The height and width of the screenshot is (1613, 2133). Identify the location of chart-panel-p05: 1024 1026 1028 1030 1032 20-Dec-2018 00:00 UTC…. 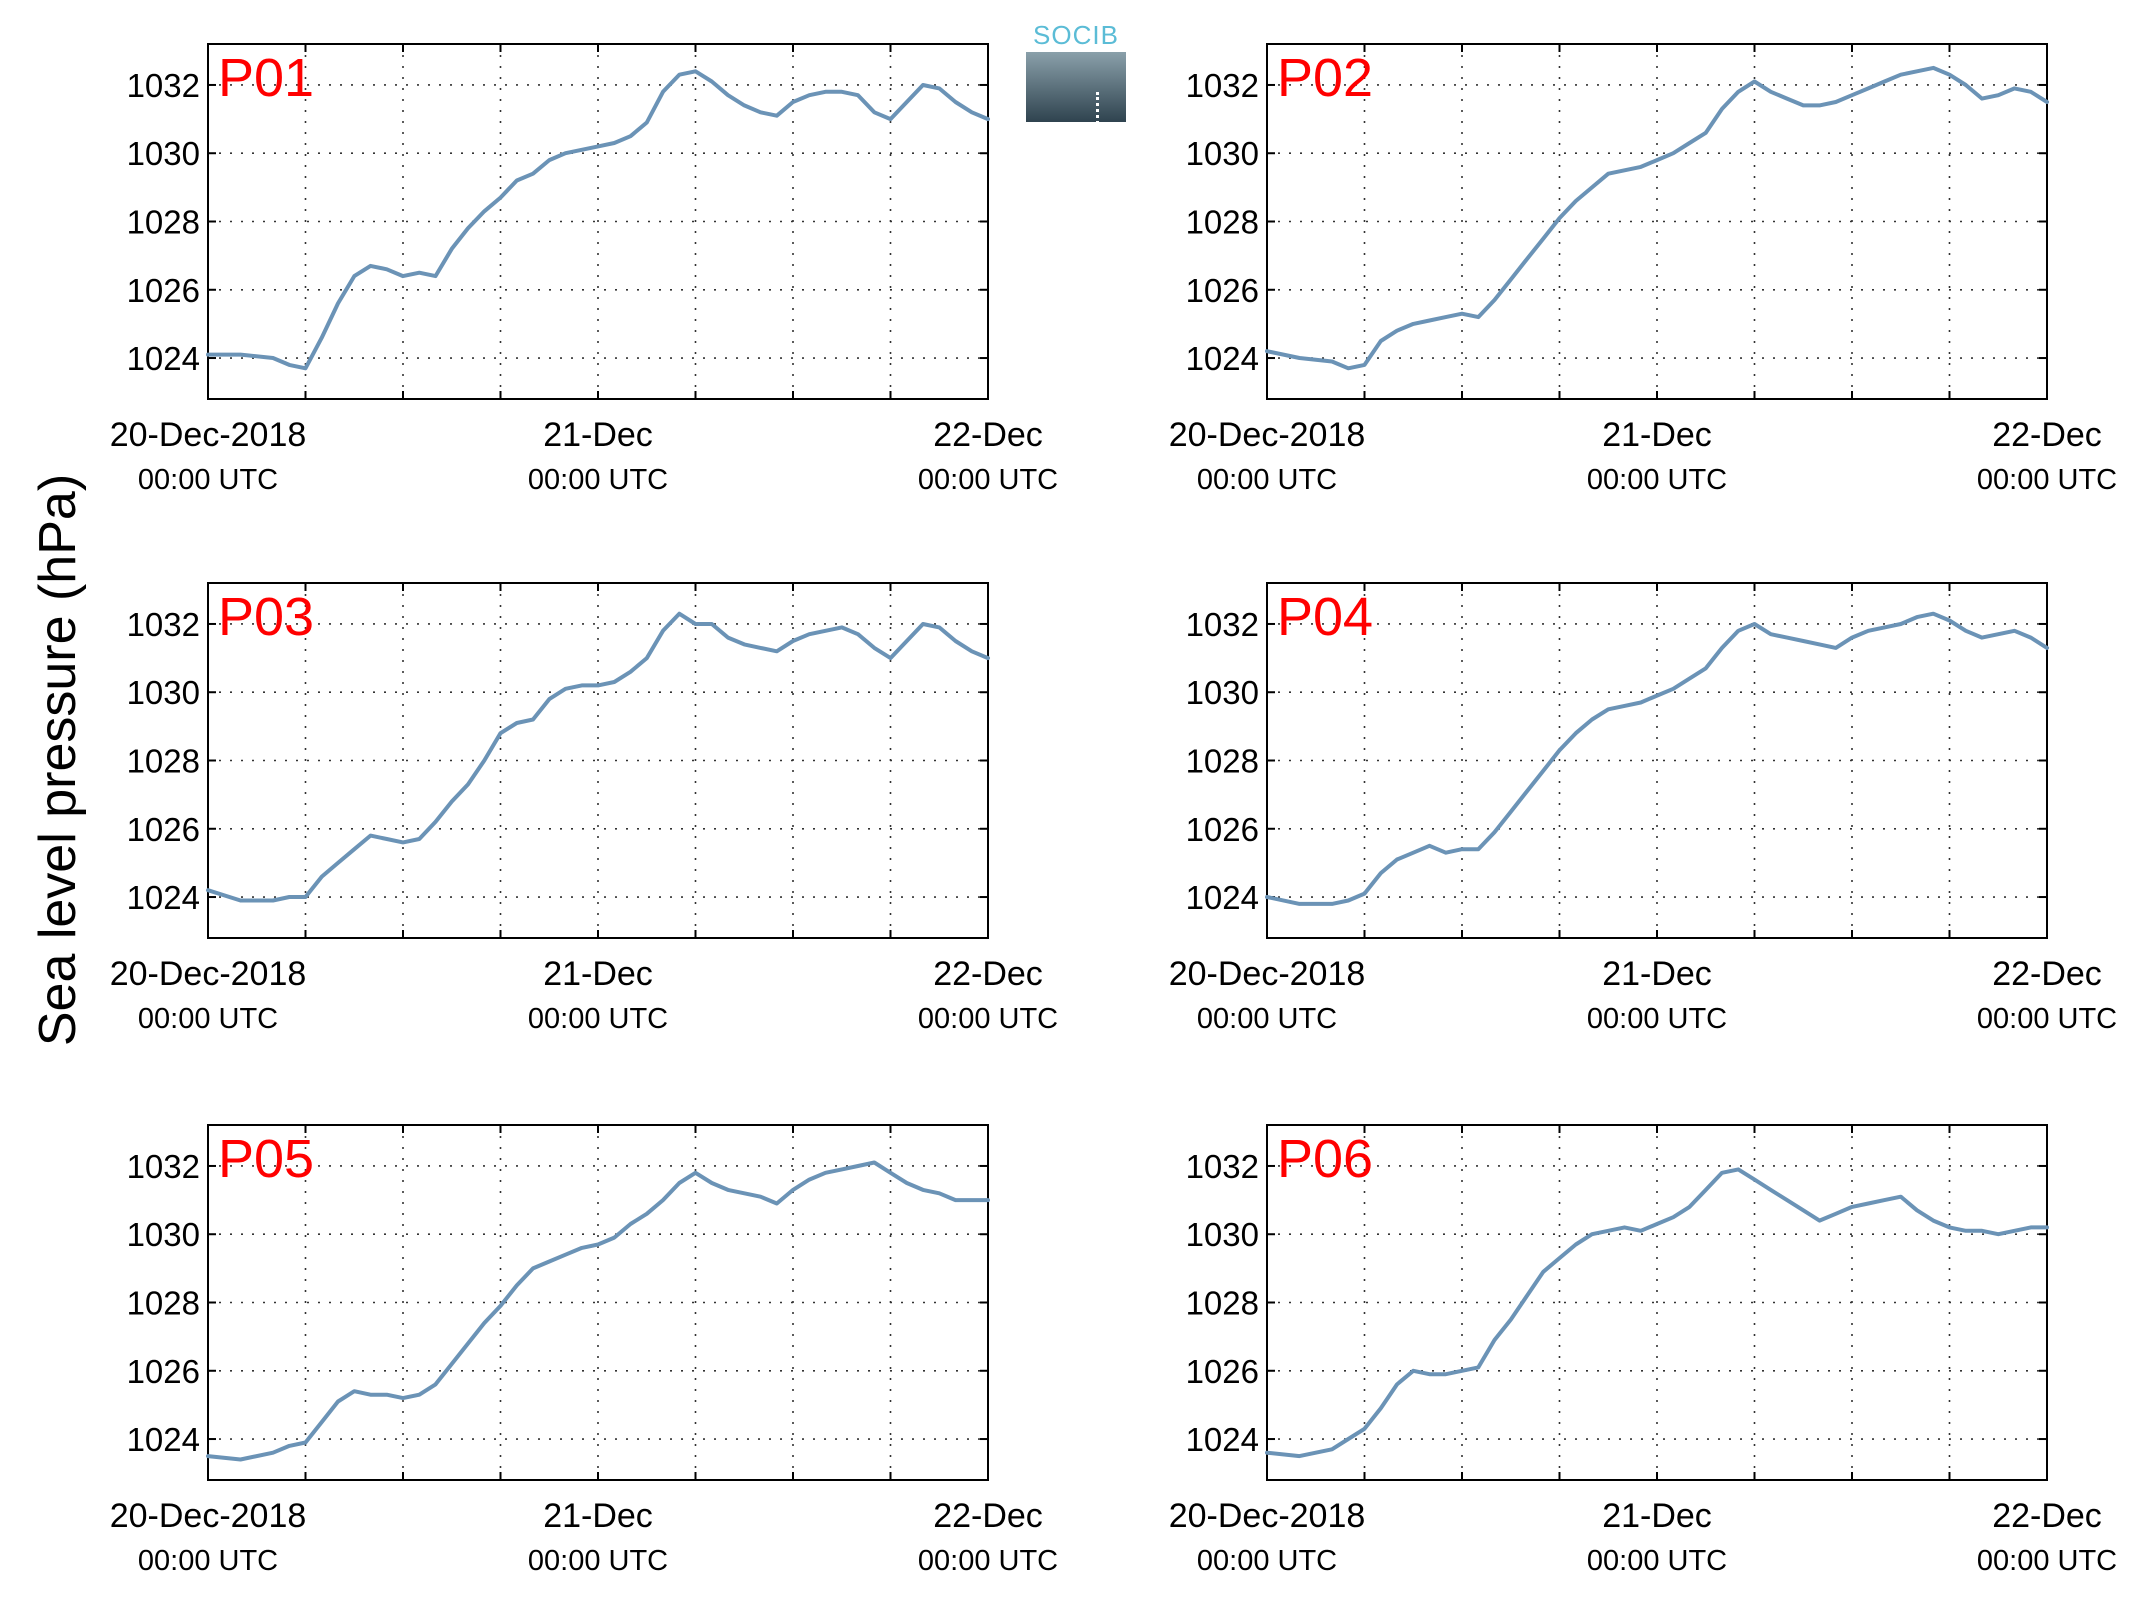
(584, 1350).